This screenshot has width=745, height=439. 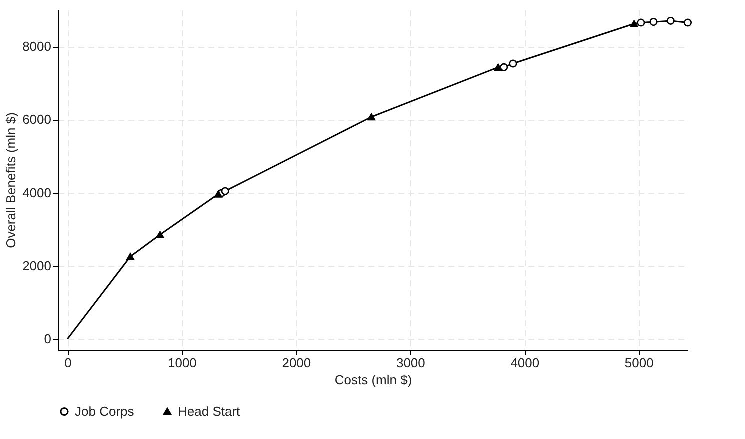 What do you see at coordinates (209, 411) in the screenshot?
I see `legend-label: Head Start` at bounding box center [209, 411].